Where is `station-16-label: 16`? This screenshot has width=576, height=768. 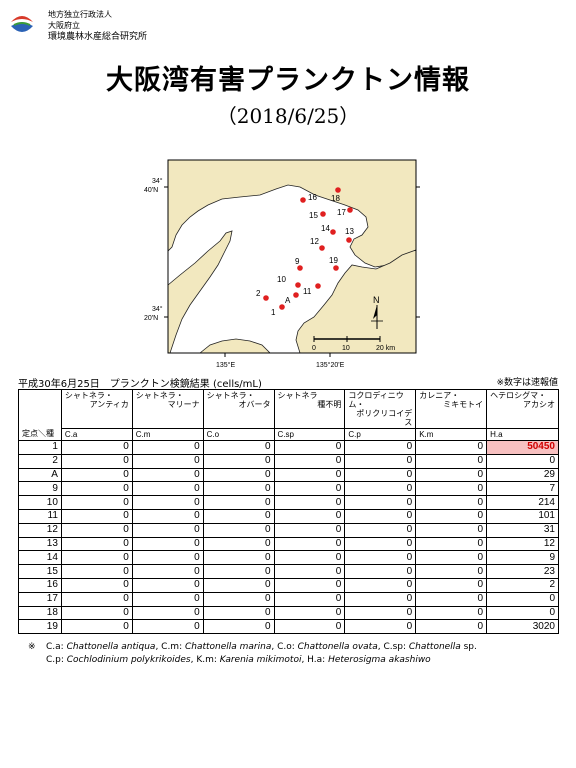 station-16-label: 16 is located at coordinates (312, 197).